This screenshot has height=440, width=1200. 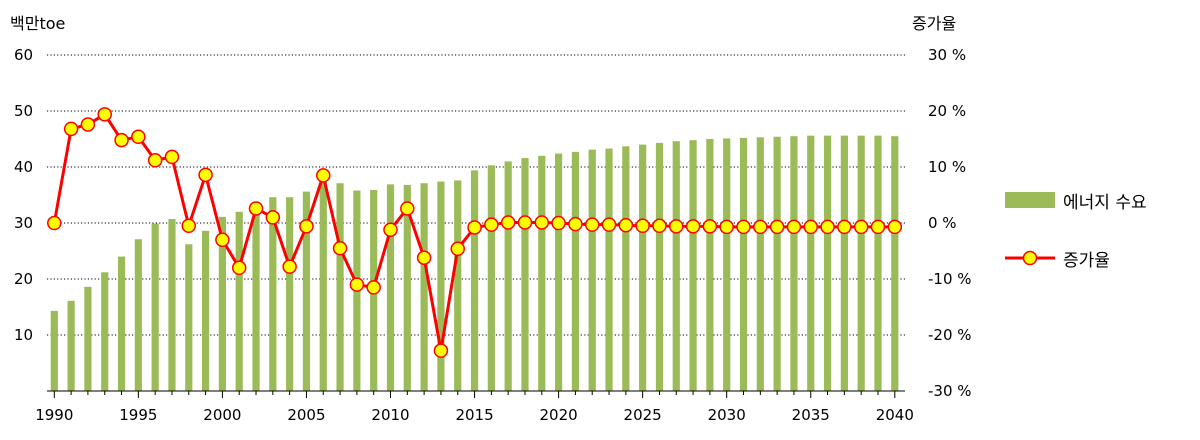 I want to click on legend-bar-swatch, so click(x=1030, y=200).